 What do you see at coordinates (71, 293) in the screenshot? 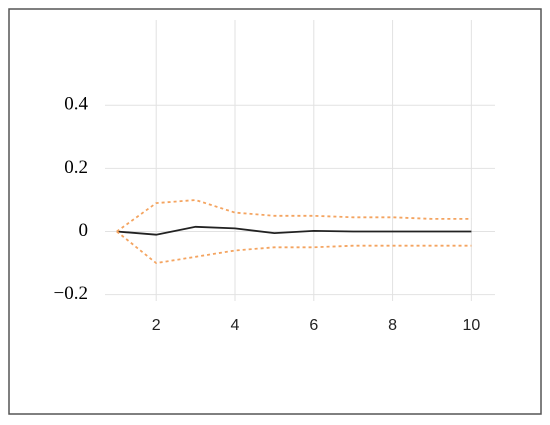
I see `y-tick-label: −0.2` at bounding box center [71, 293].